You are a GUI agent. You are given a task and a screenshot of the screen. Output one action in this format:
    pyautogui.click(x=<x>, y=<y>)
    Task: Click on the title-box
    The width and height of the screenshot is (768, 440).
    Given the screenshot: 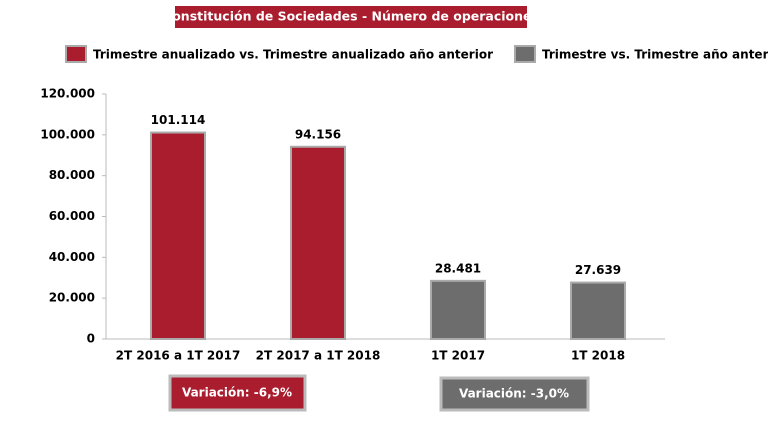 What is the action you would take?
    pyautogui.click(x=351, y=17)
    